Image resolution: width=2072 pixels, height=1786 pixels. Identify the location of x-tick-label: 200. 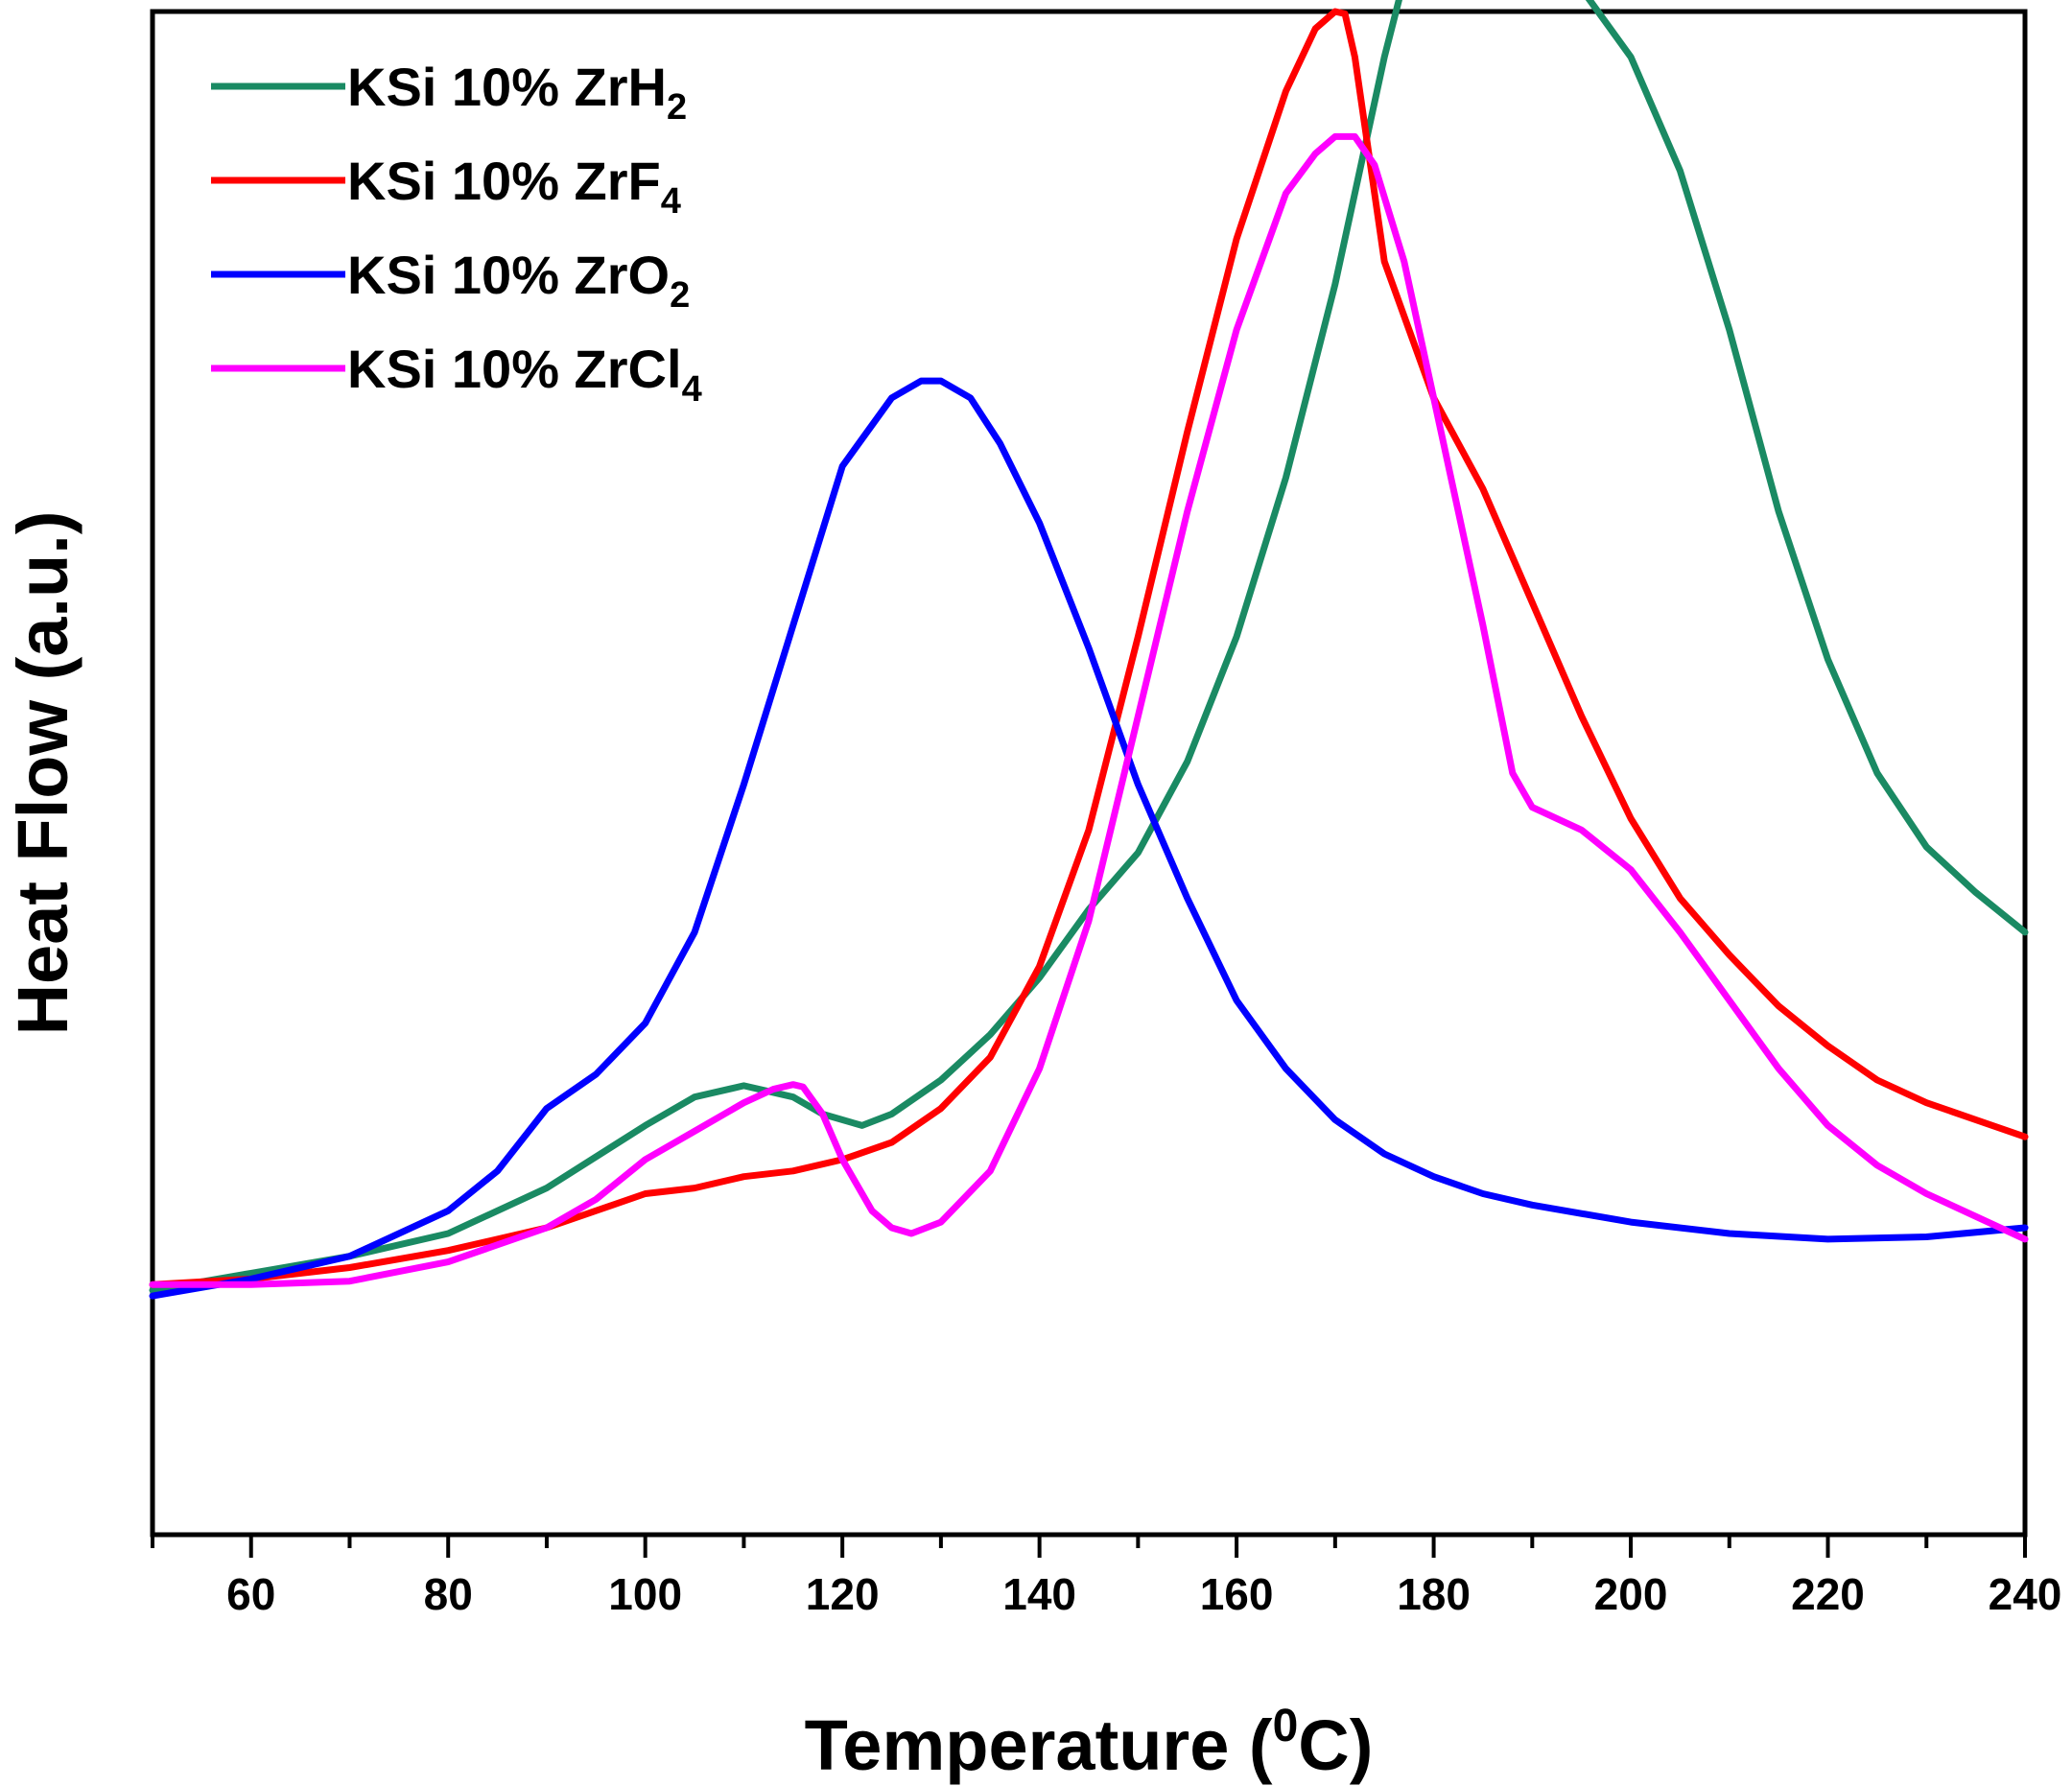
(1631, 1594).